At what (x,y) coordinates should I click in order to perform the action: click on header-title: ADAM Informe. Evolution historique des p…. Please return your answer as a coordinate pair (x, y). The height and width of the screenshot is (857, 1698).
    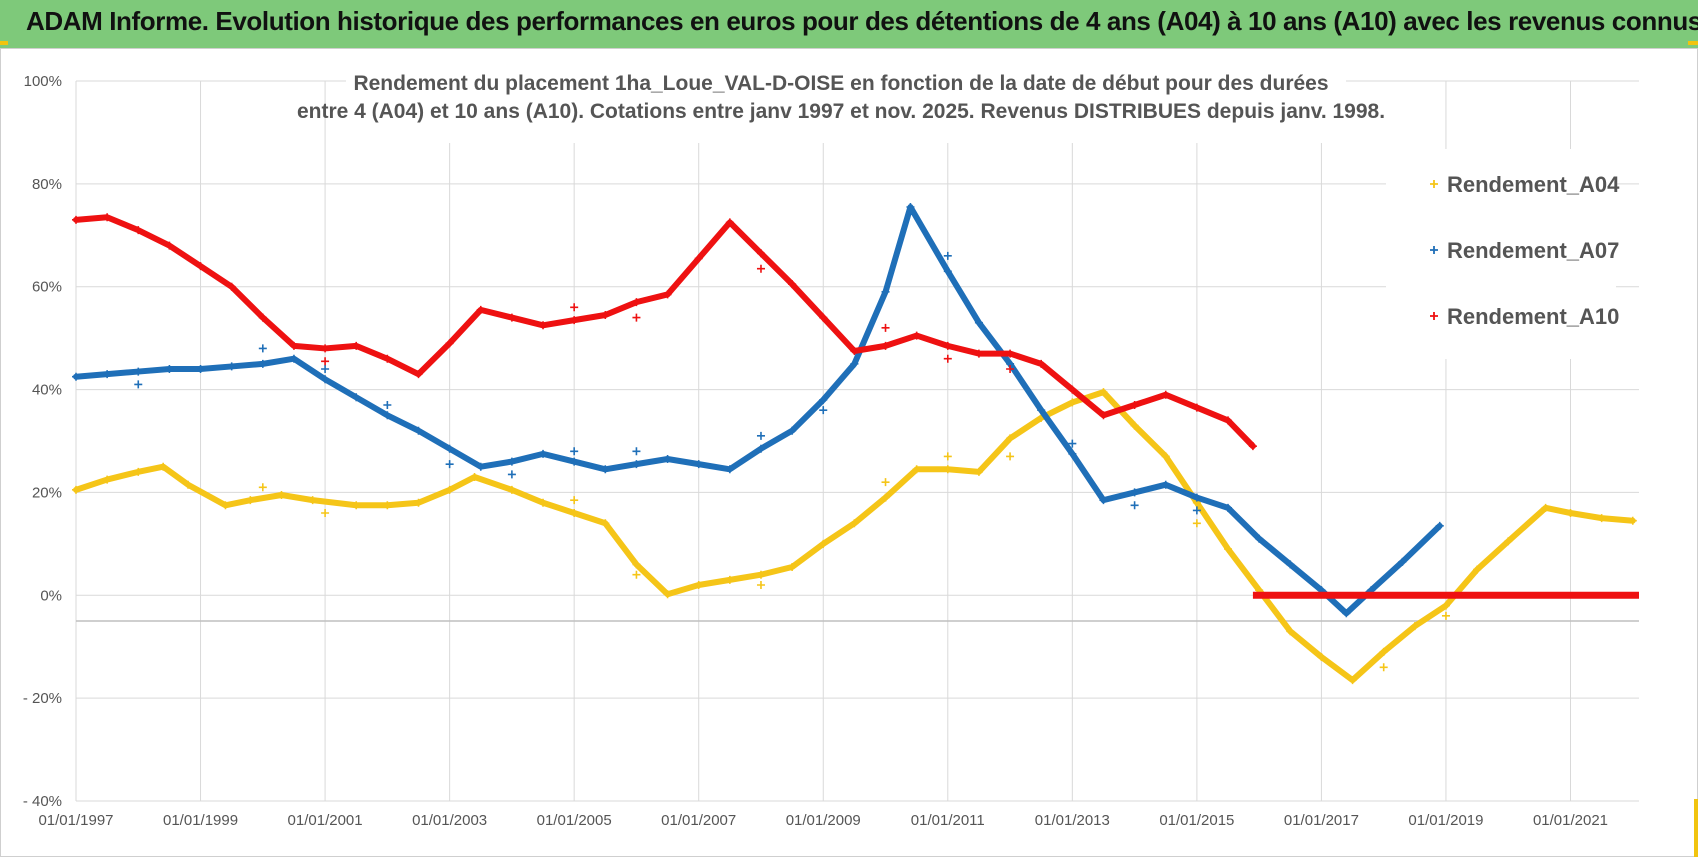
    Looking at the image, I should click on (849, 24).